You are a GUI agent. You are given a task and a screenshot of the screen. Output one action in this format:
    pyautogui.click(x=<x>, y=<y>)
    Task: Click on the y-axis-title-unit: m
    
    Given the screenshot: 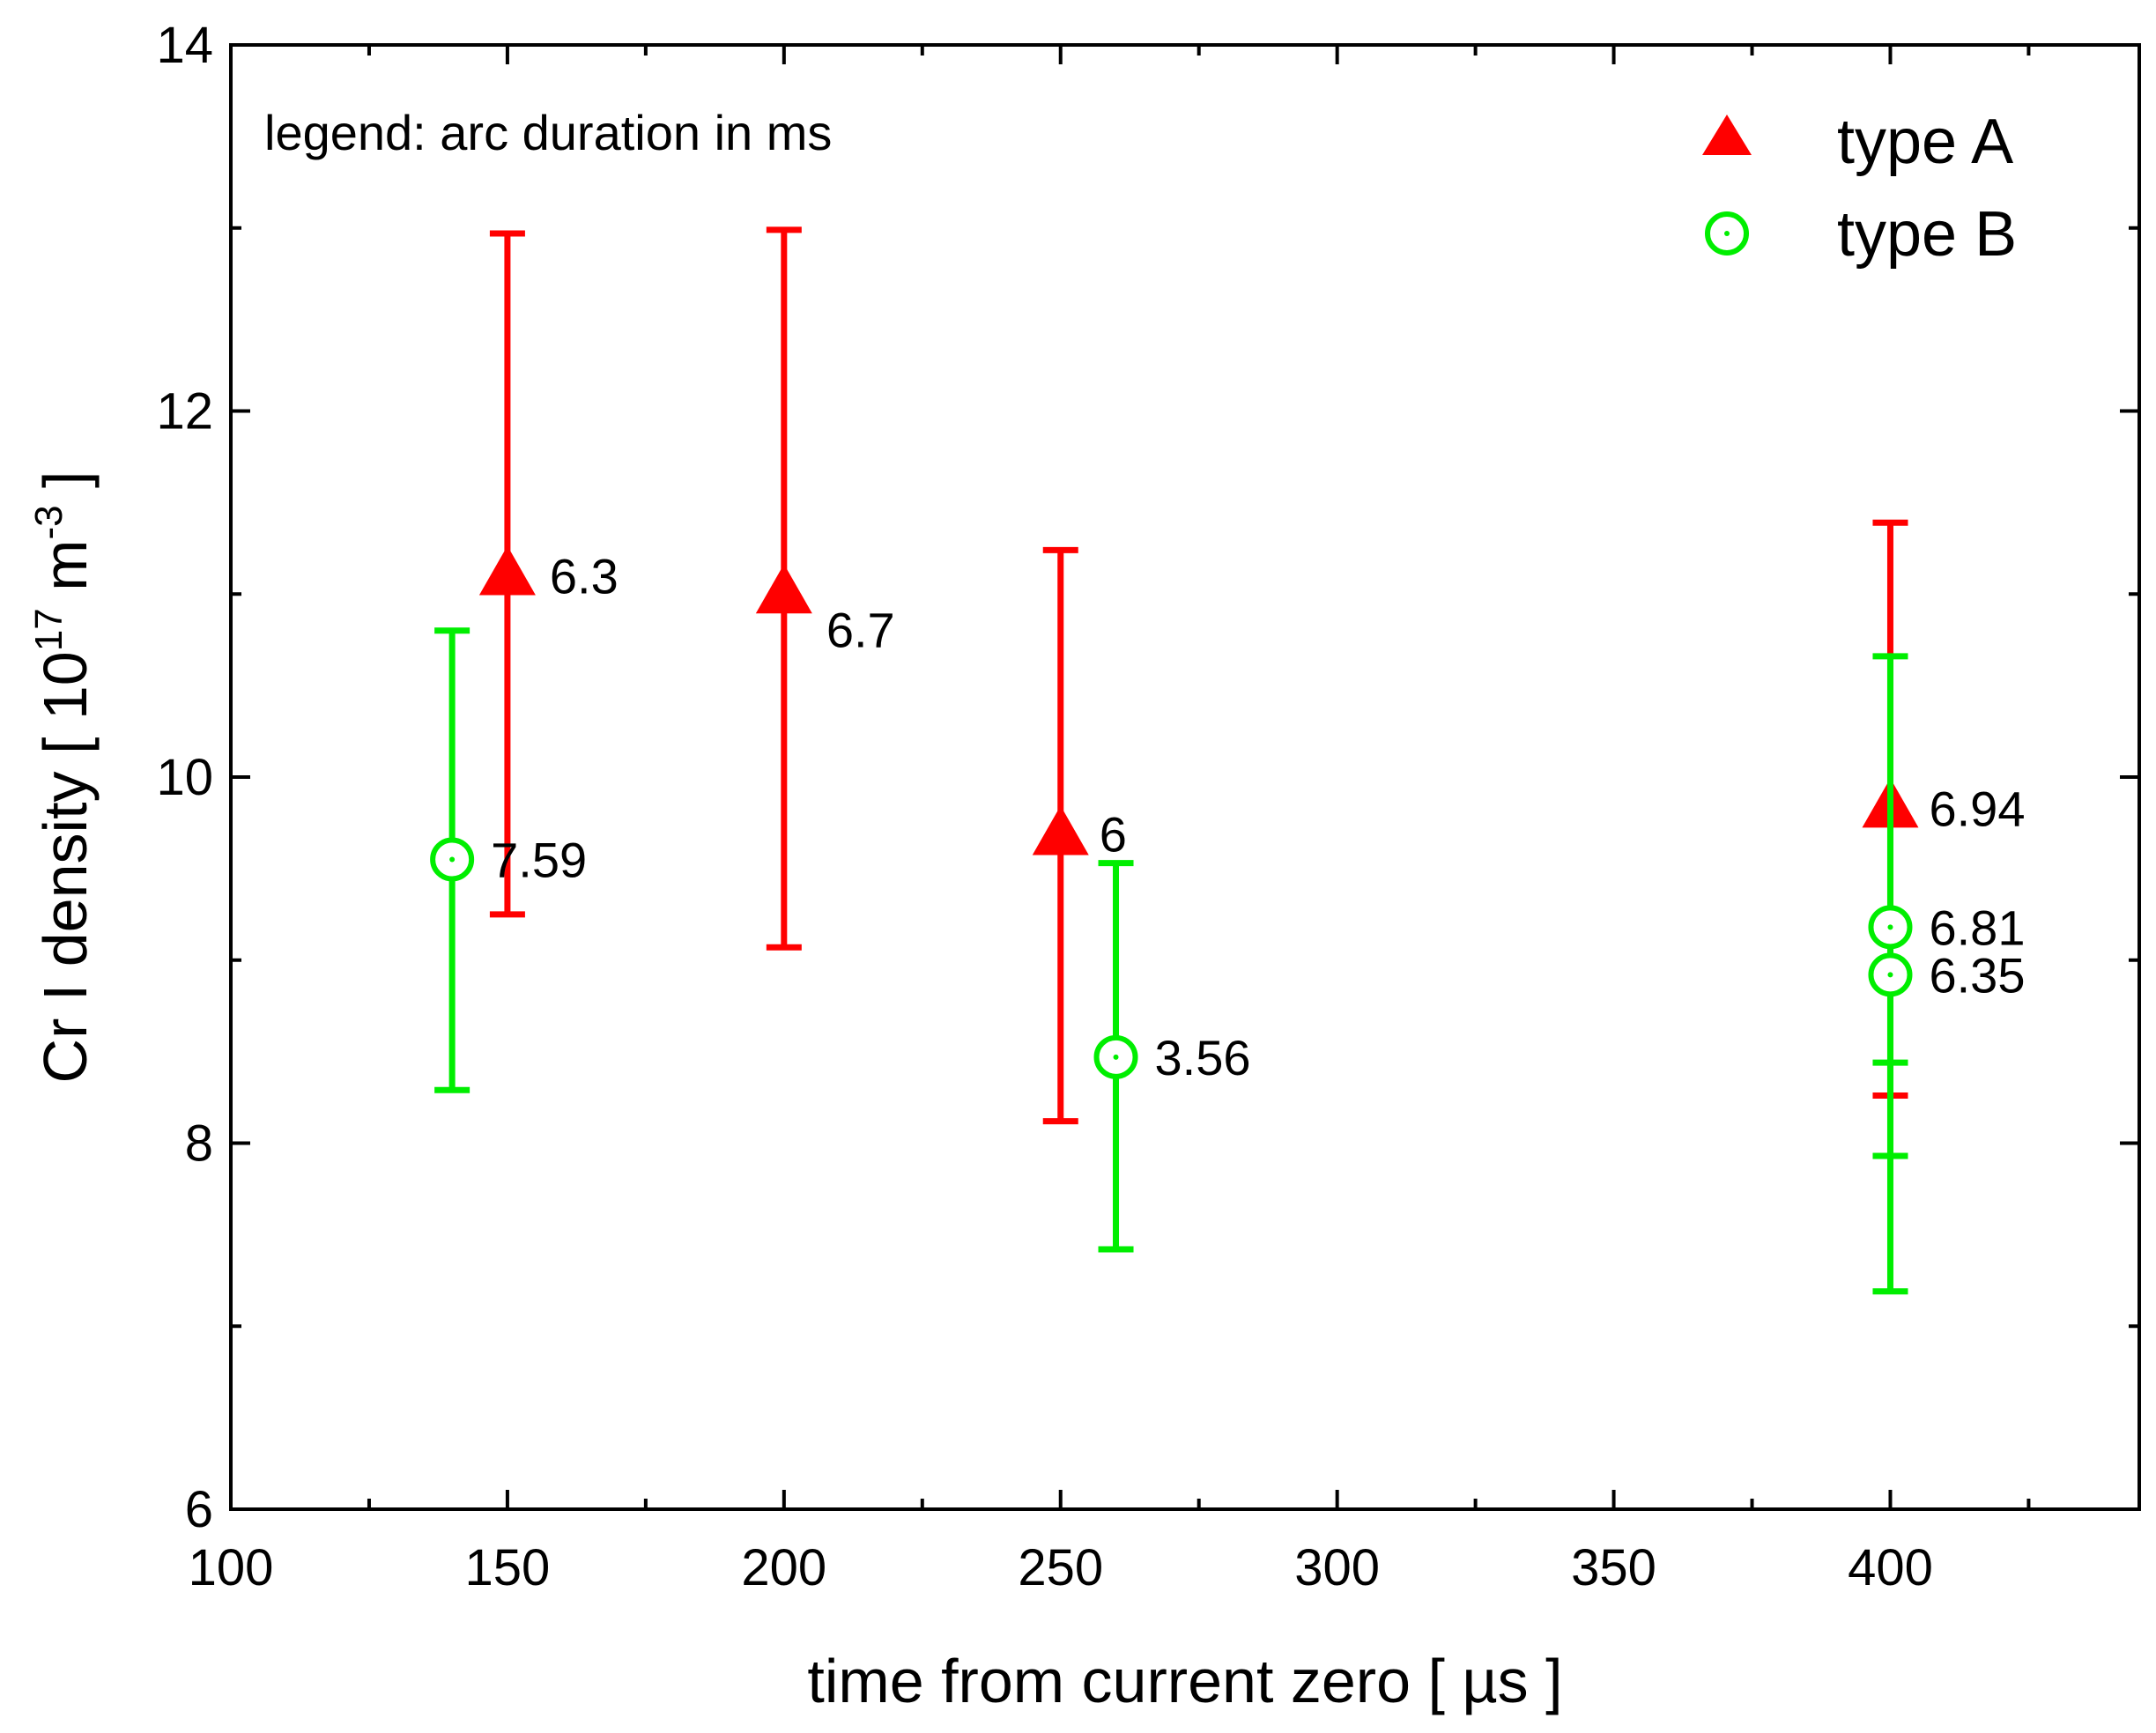 What is the action you would take?
    pyautogui.click(x=65, y=575)
    